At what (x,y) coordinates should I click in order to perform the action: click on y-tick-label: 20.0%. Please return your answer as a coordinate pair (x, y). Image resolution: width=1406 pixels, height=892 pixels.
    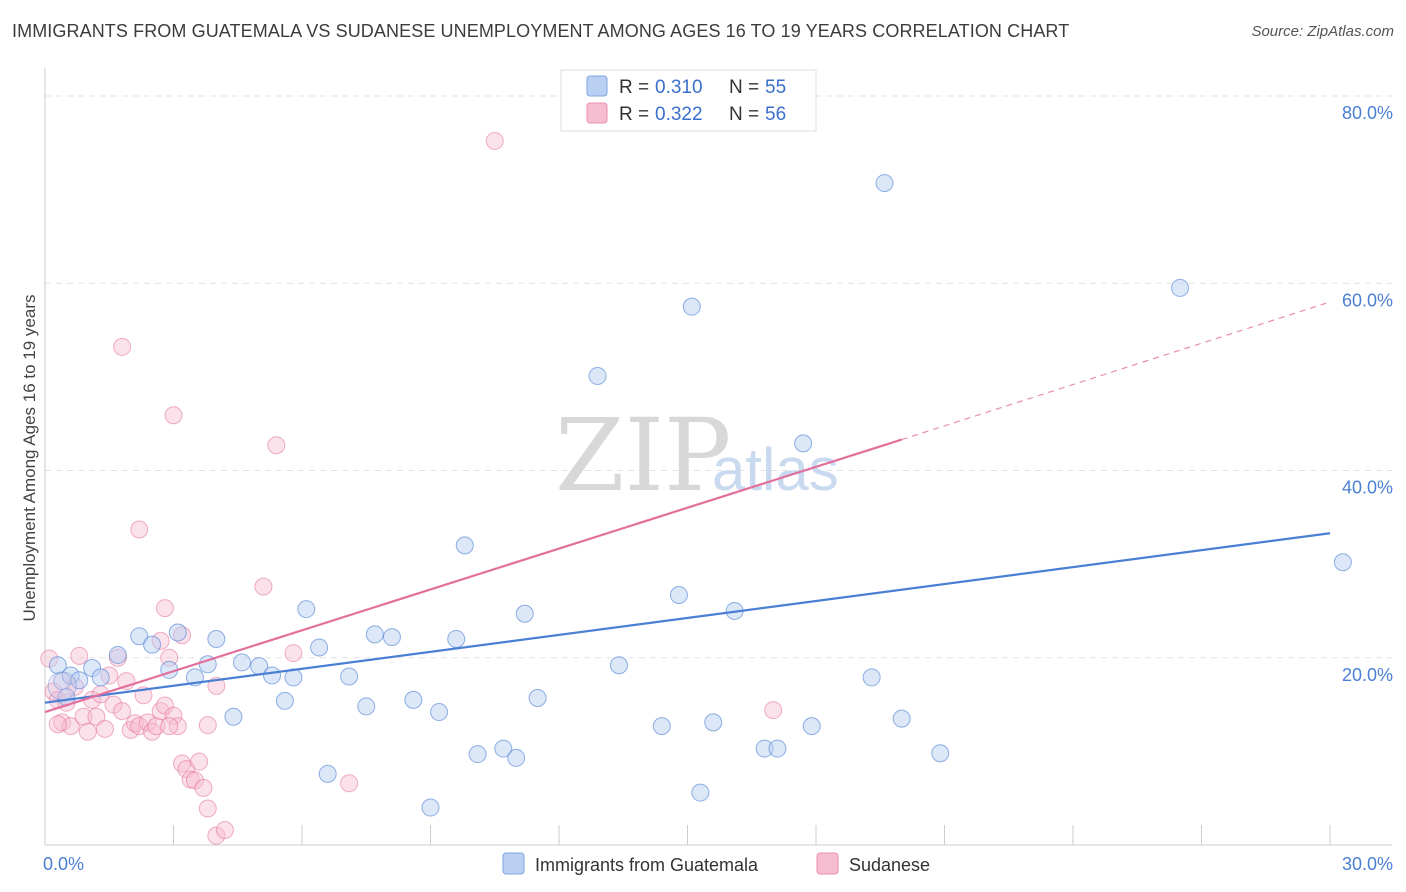
    Looking at the image, I should click on (1367, 675).